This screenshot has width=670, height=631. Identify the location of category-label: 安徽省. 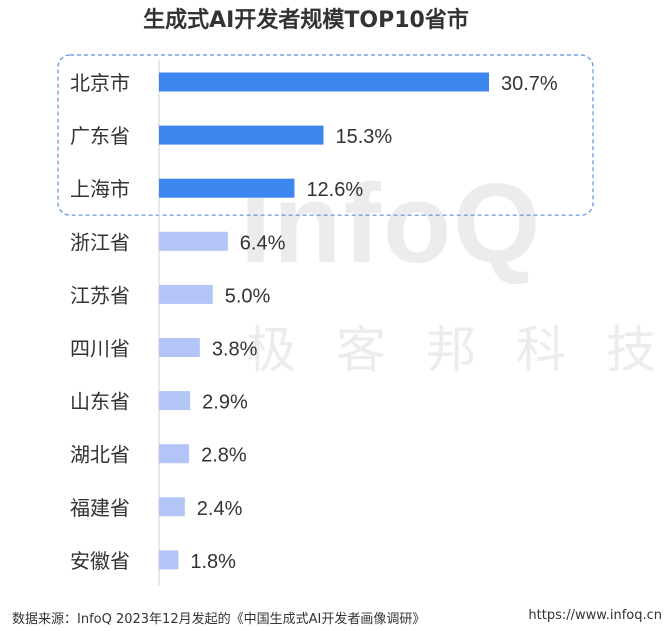
(100, 561).